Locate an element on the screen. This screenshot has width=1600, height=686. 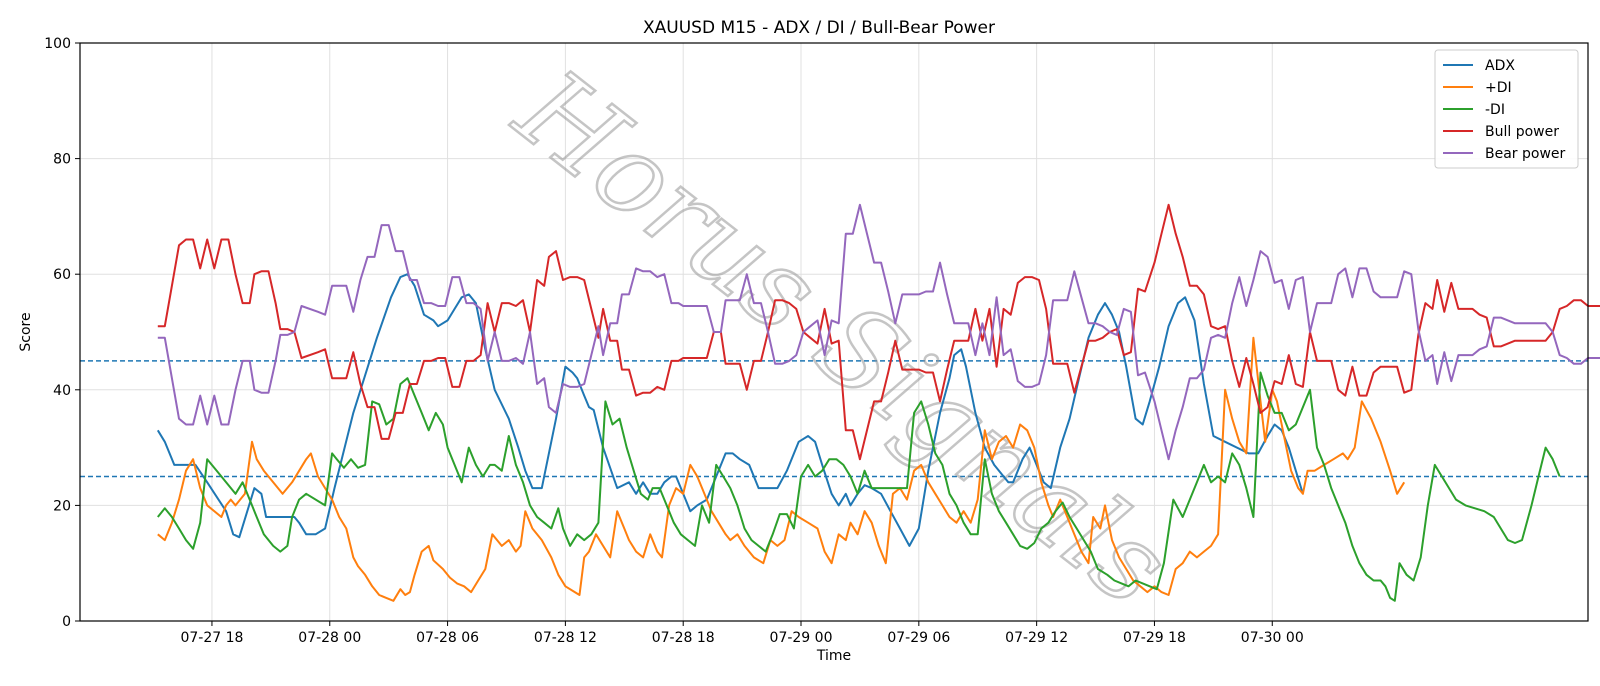
x-tick-label: 07-27 18 is located at coordinates (211, 638).